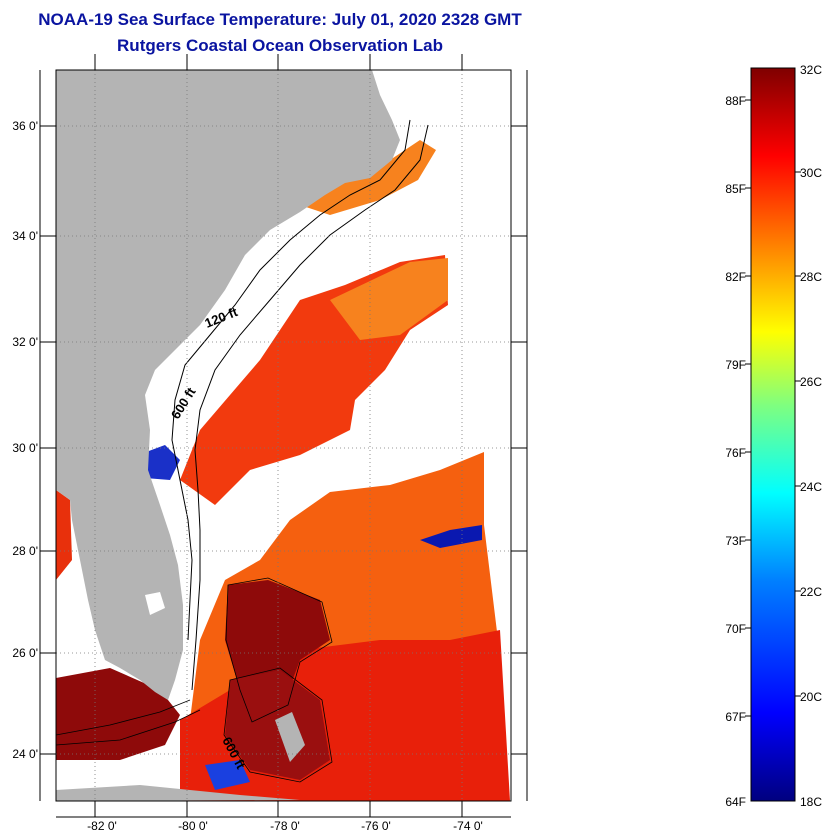  What do you see at coordinates (811, 173) in the screenshot?
I see `colorbar-c-30: 30C` at bounding box center [811, 173].